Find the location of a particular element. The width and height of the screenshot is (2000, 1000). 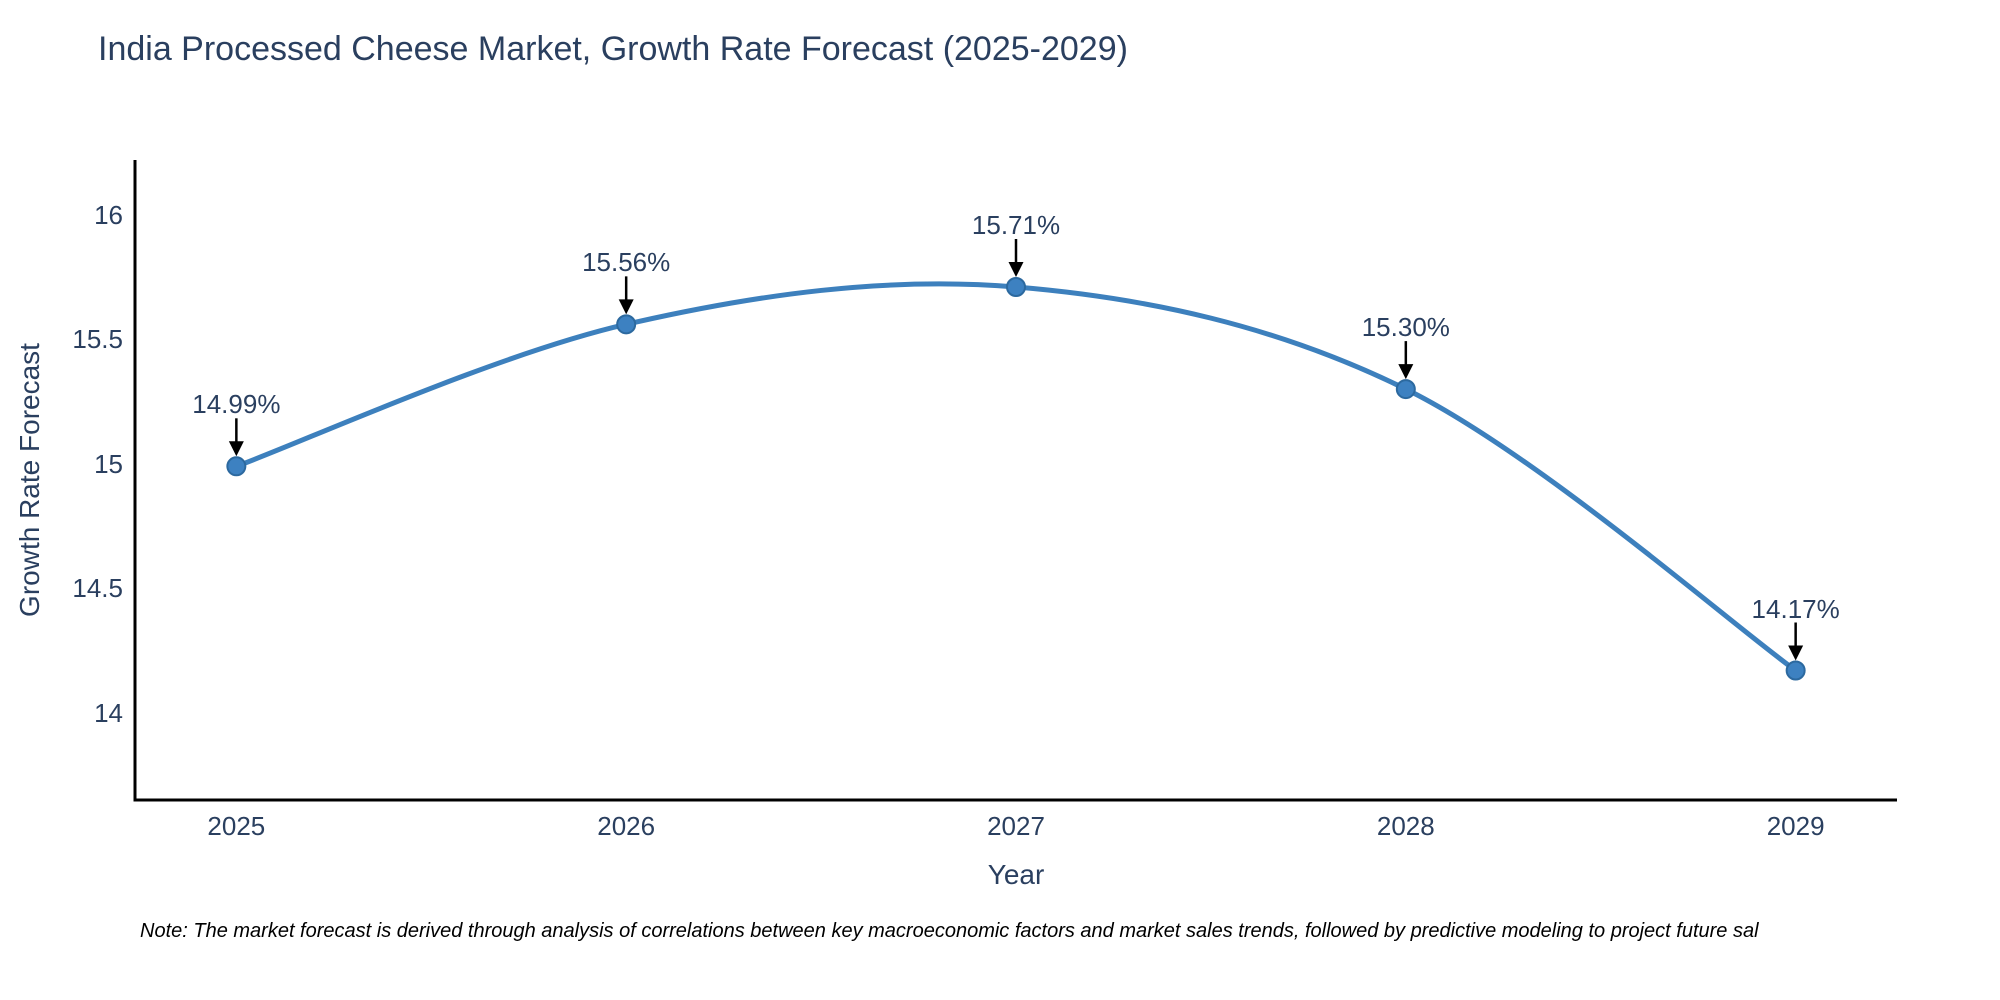

annotation-label: 14.99% is located at coordinates (236, 404).